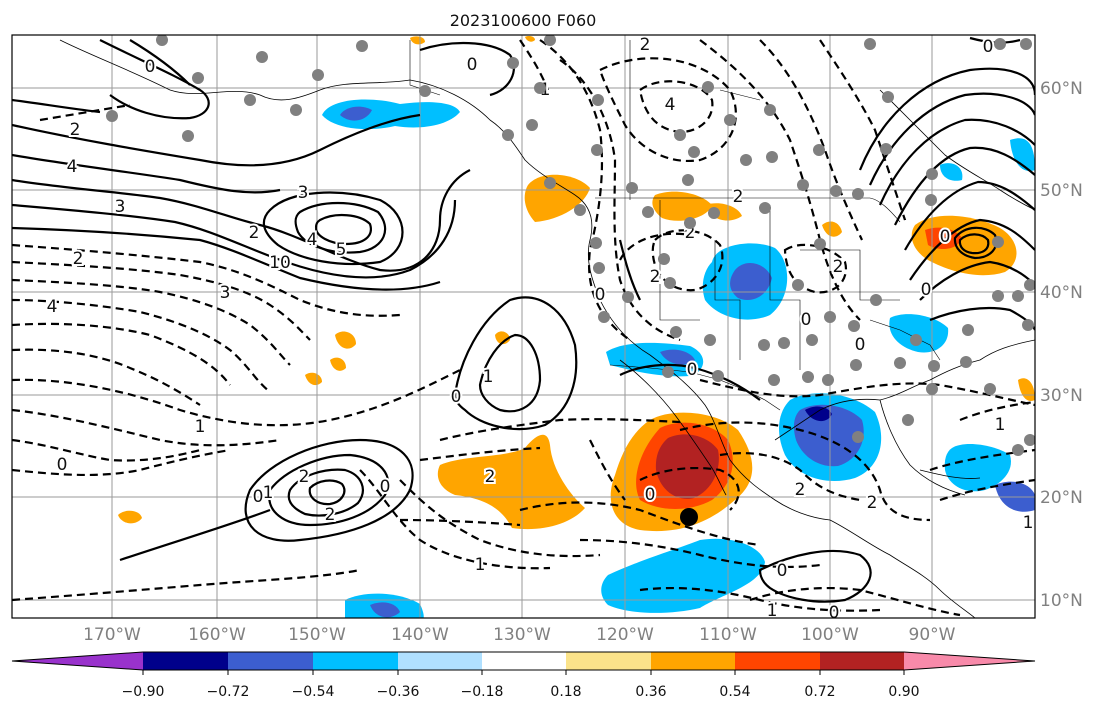 Image resolution: width=1102 pixels, height=710 pixels. Describe the element at coordinates (932, 635) in the screenshot. I see `lon-label: 90°W` at that location.